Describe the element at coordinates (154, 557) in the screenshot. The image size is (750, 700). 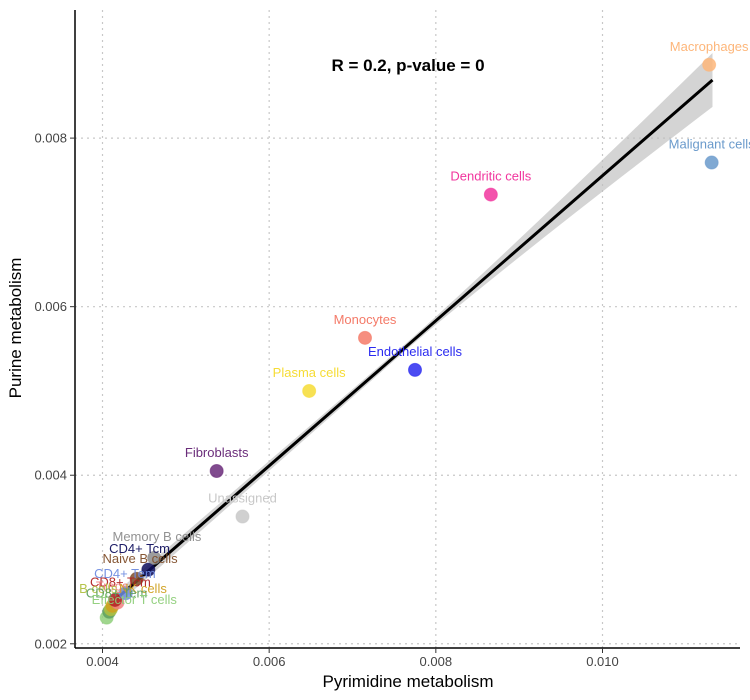
I see `point-memory-b-cells` at that location.